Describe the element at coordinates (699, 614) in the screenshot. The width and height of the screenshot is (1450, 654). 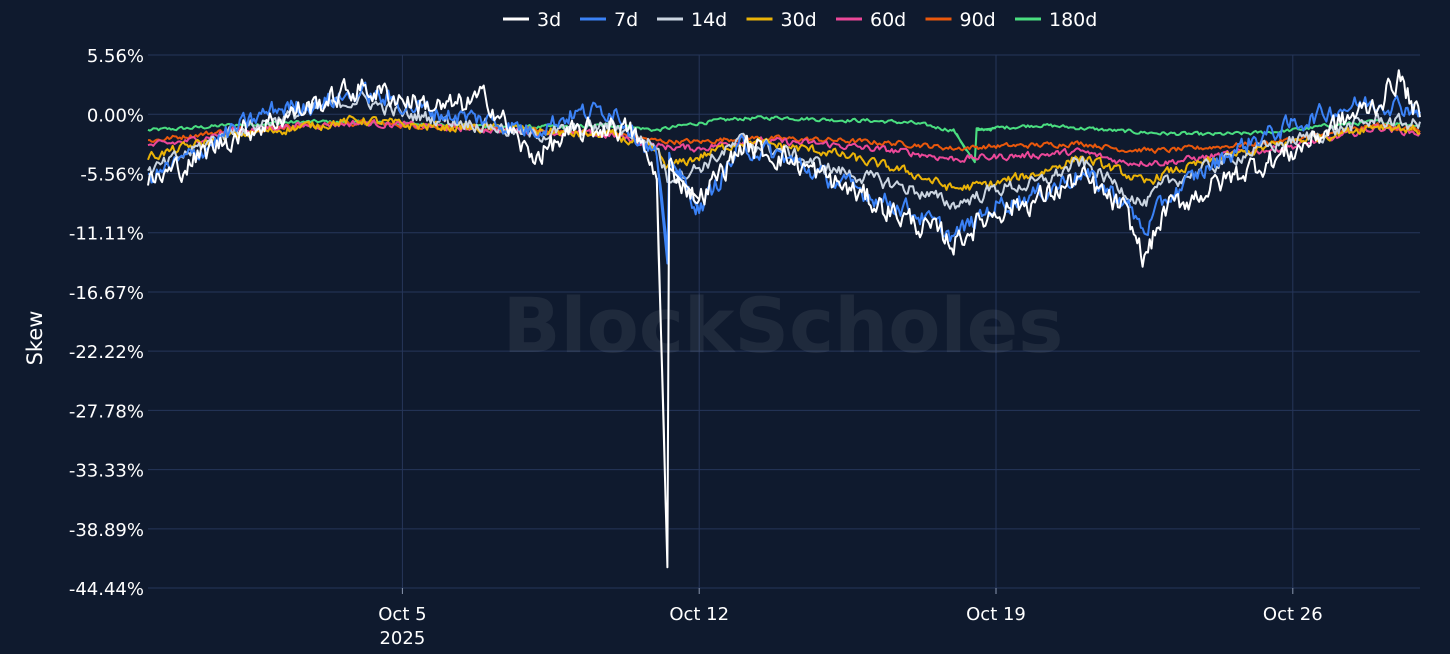
I see `x-tick-label: Oct 12` at that location.